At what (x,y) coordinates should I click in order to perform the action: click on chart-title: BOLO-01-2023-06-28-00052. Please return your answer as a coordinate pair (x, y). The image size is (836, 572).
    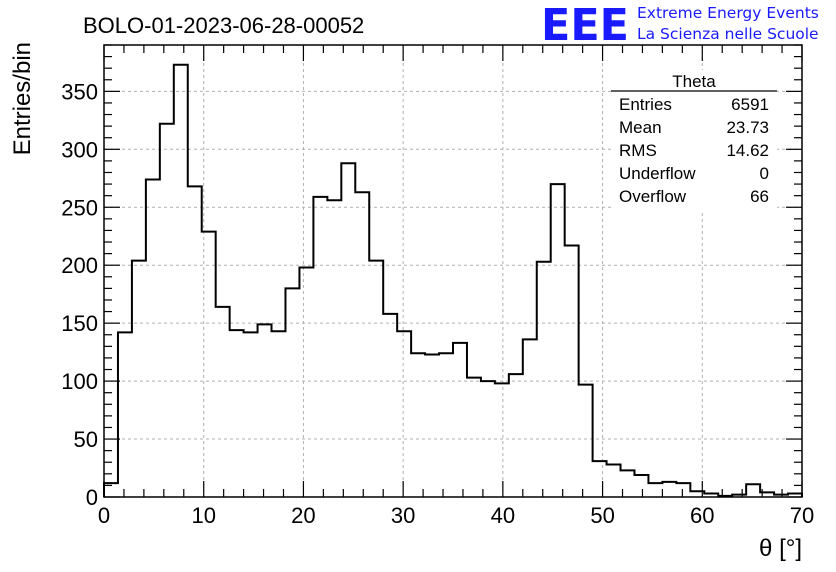
    Looking at the image, I should click on (223, 25).